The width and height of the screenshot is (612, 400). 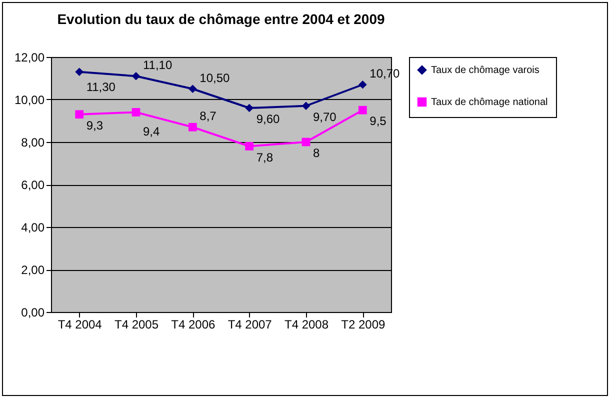 What do you see at coordinates (265, 157) in the screenshot?
I see `data-label: 7,8` at bounding box center [265, 157].